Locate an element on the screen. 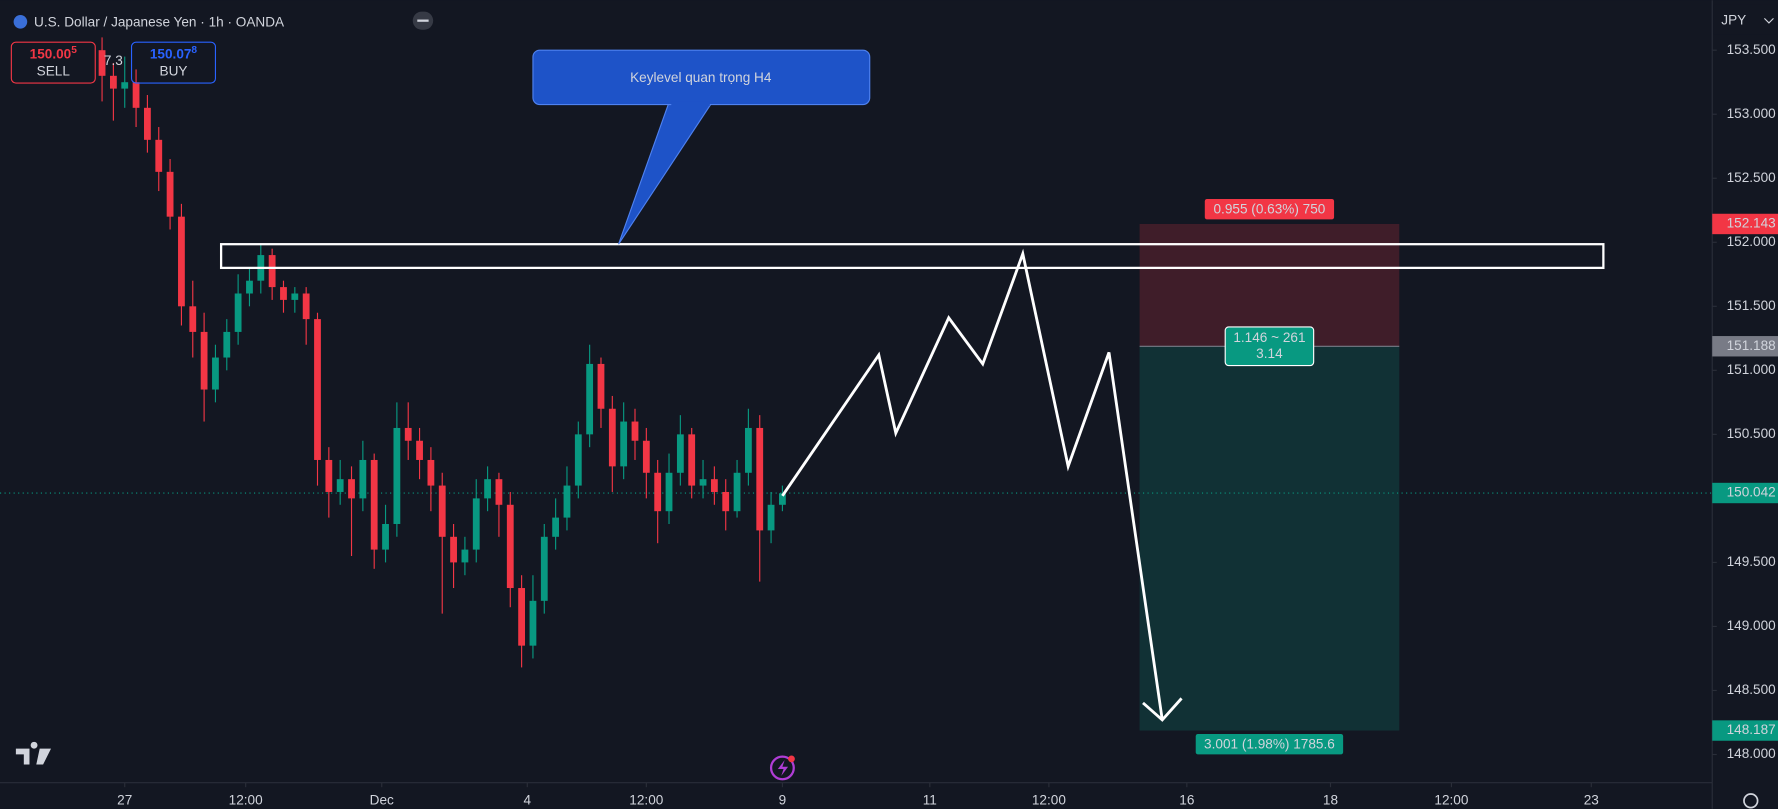 Image resolution: width=1778 pixels, height=809 pixels. buy-label: BUY is located at coordinates (174, 70).